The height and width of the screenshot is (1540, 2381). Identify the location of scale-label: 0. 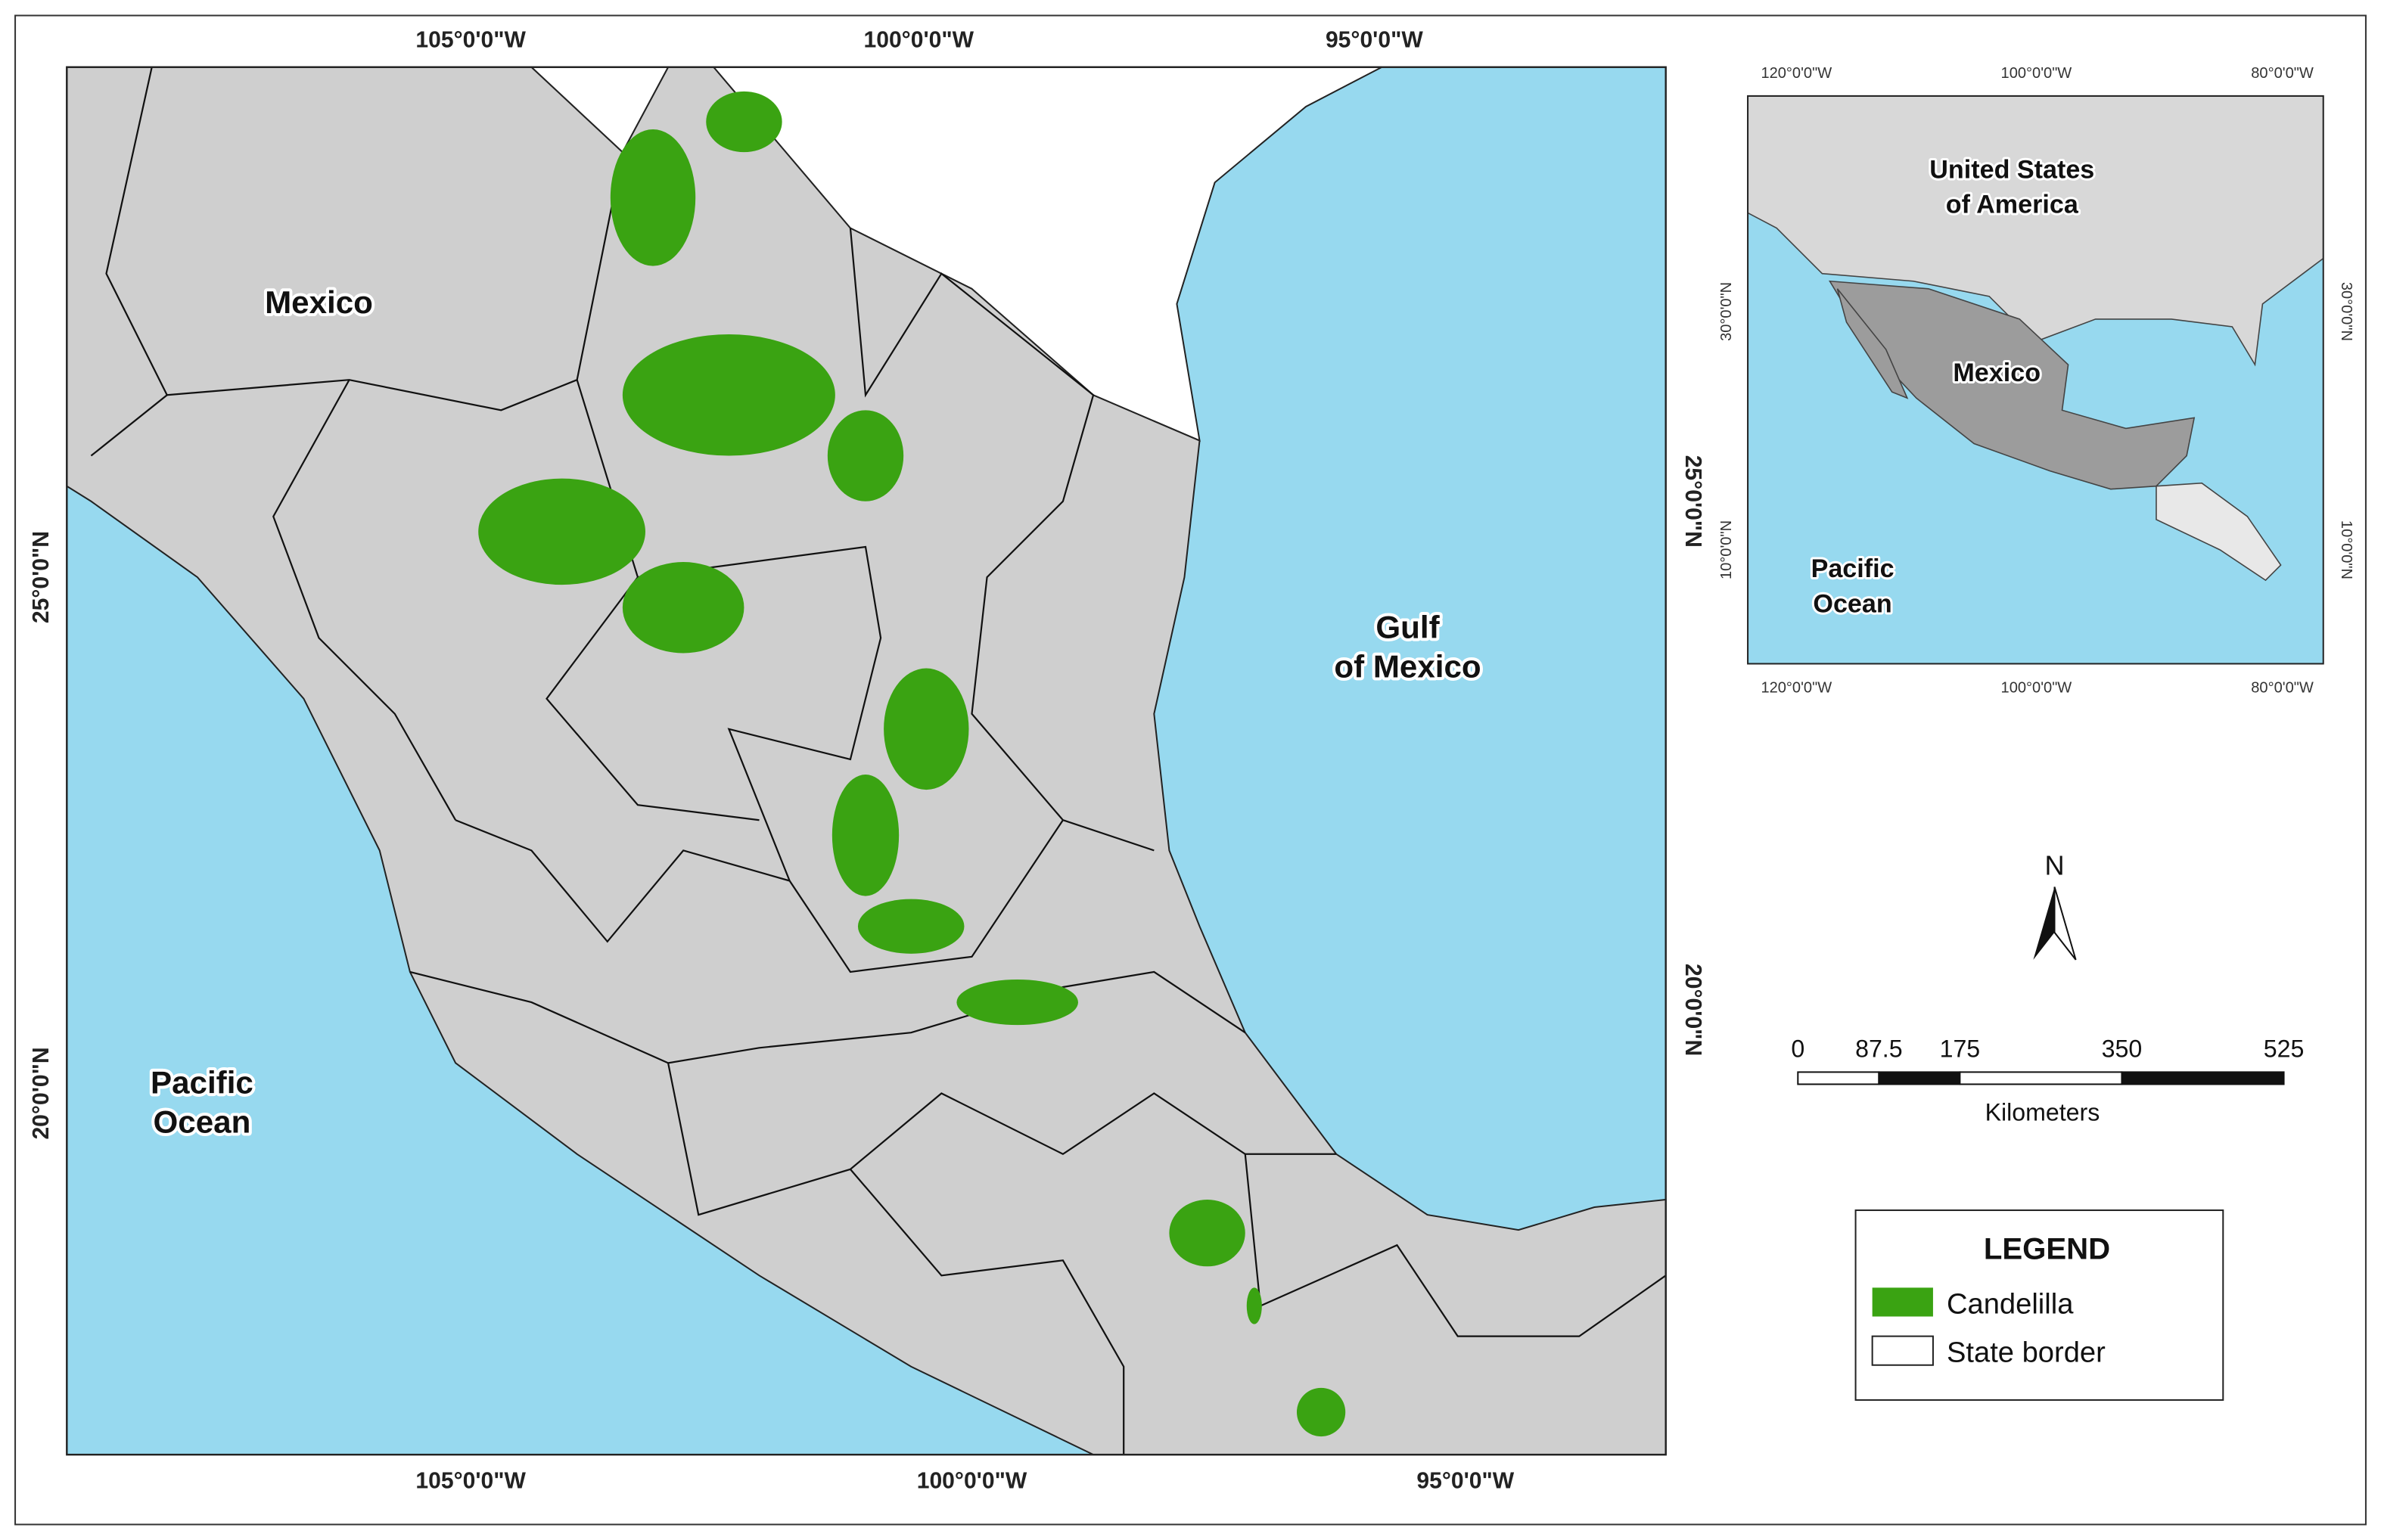
(1797, 1049).